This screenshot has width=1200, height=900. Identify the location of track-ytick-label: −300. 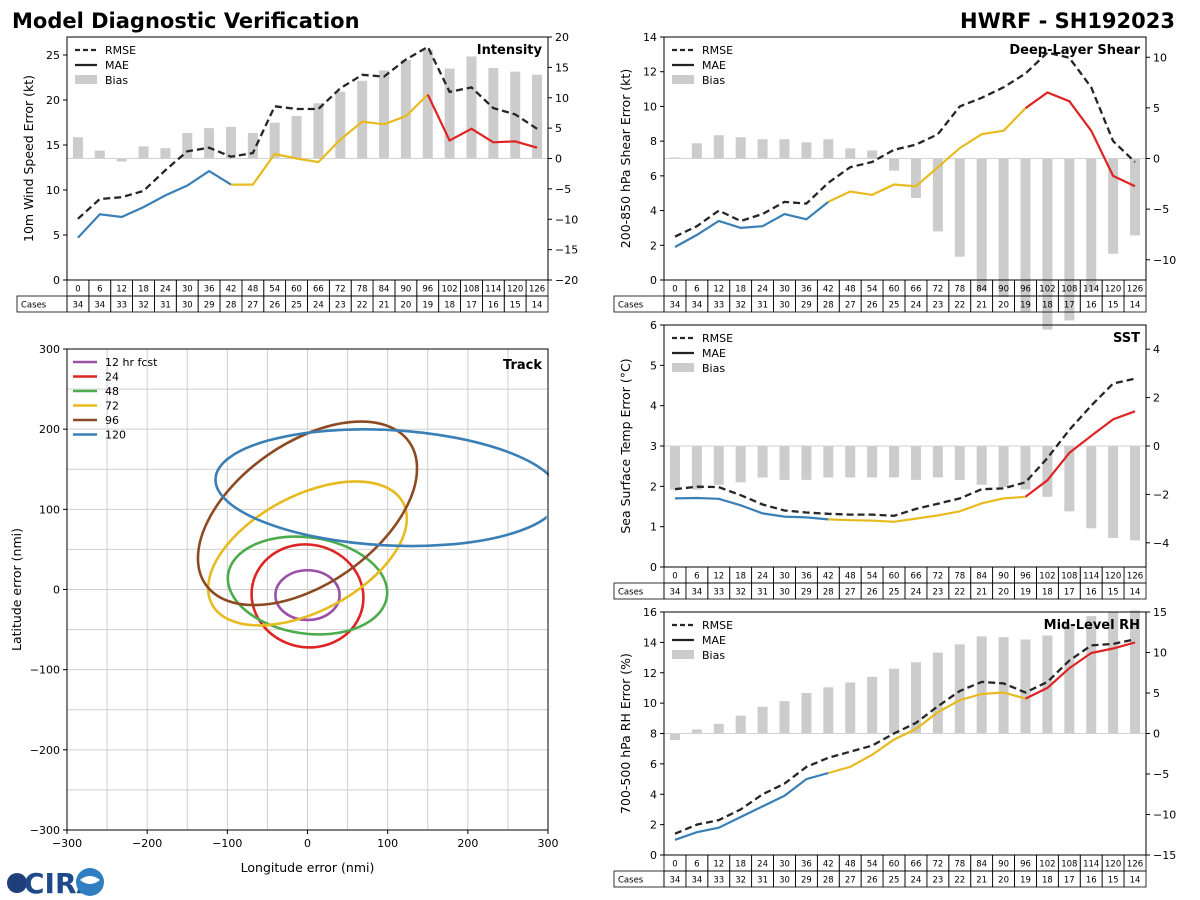
(45, 830).